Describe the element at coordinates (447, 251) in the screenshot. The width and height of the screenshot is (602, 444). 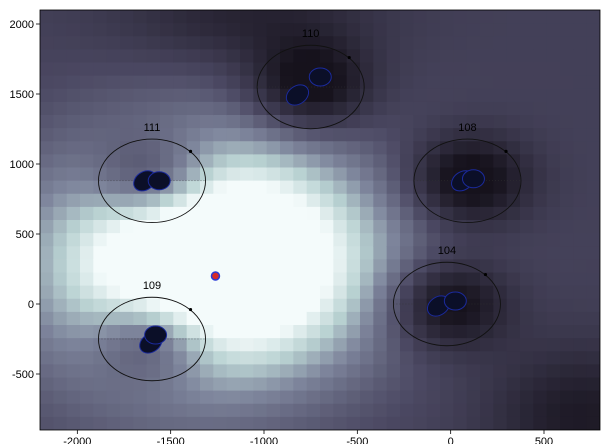
I see `station-label: 104` at that location.